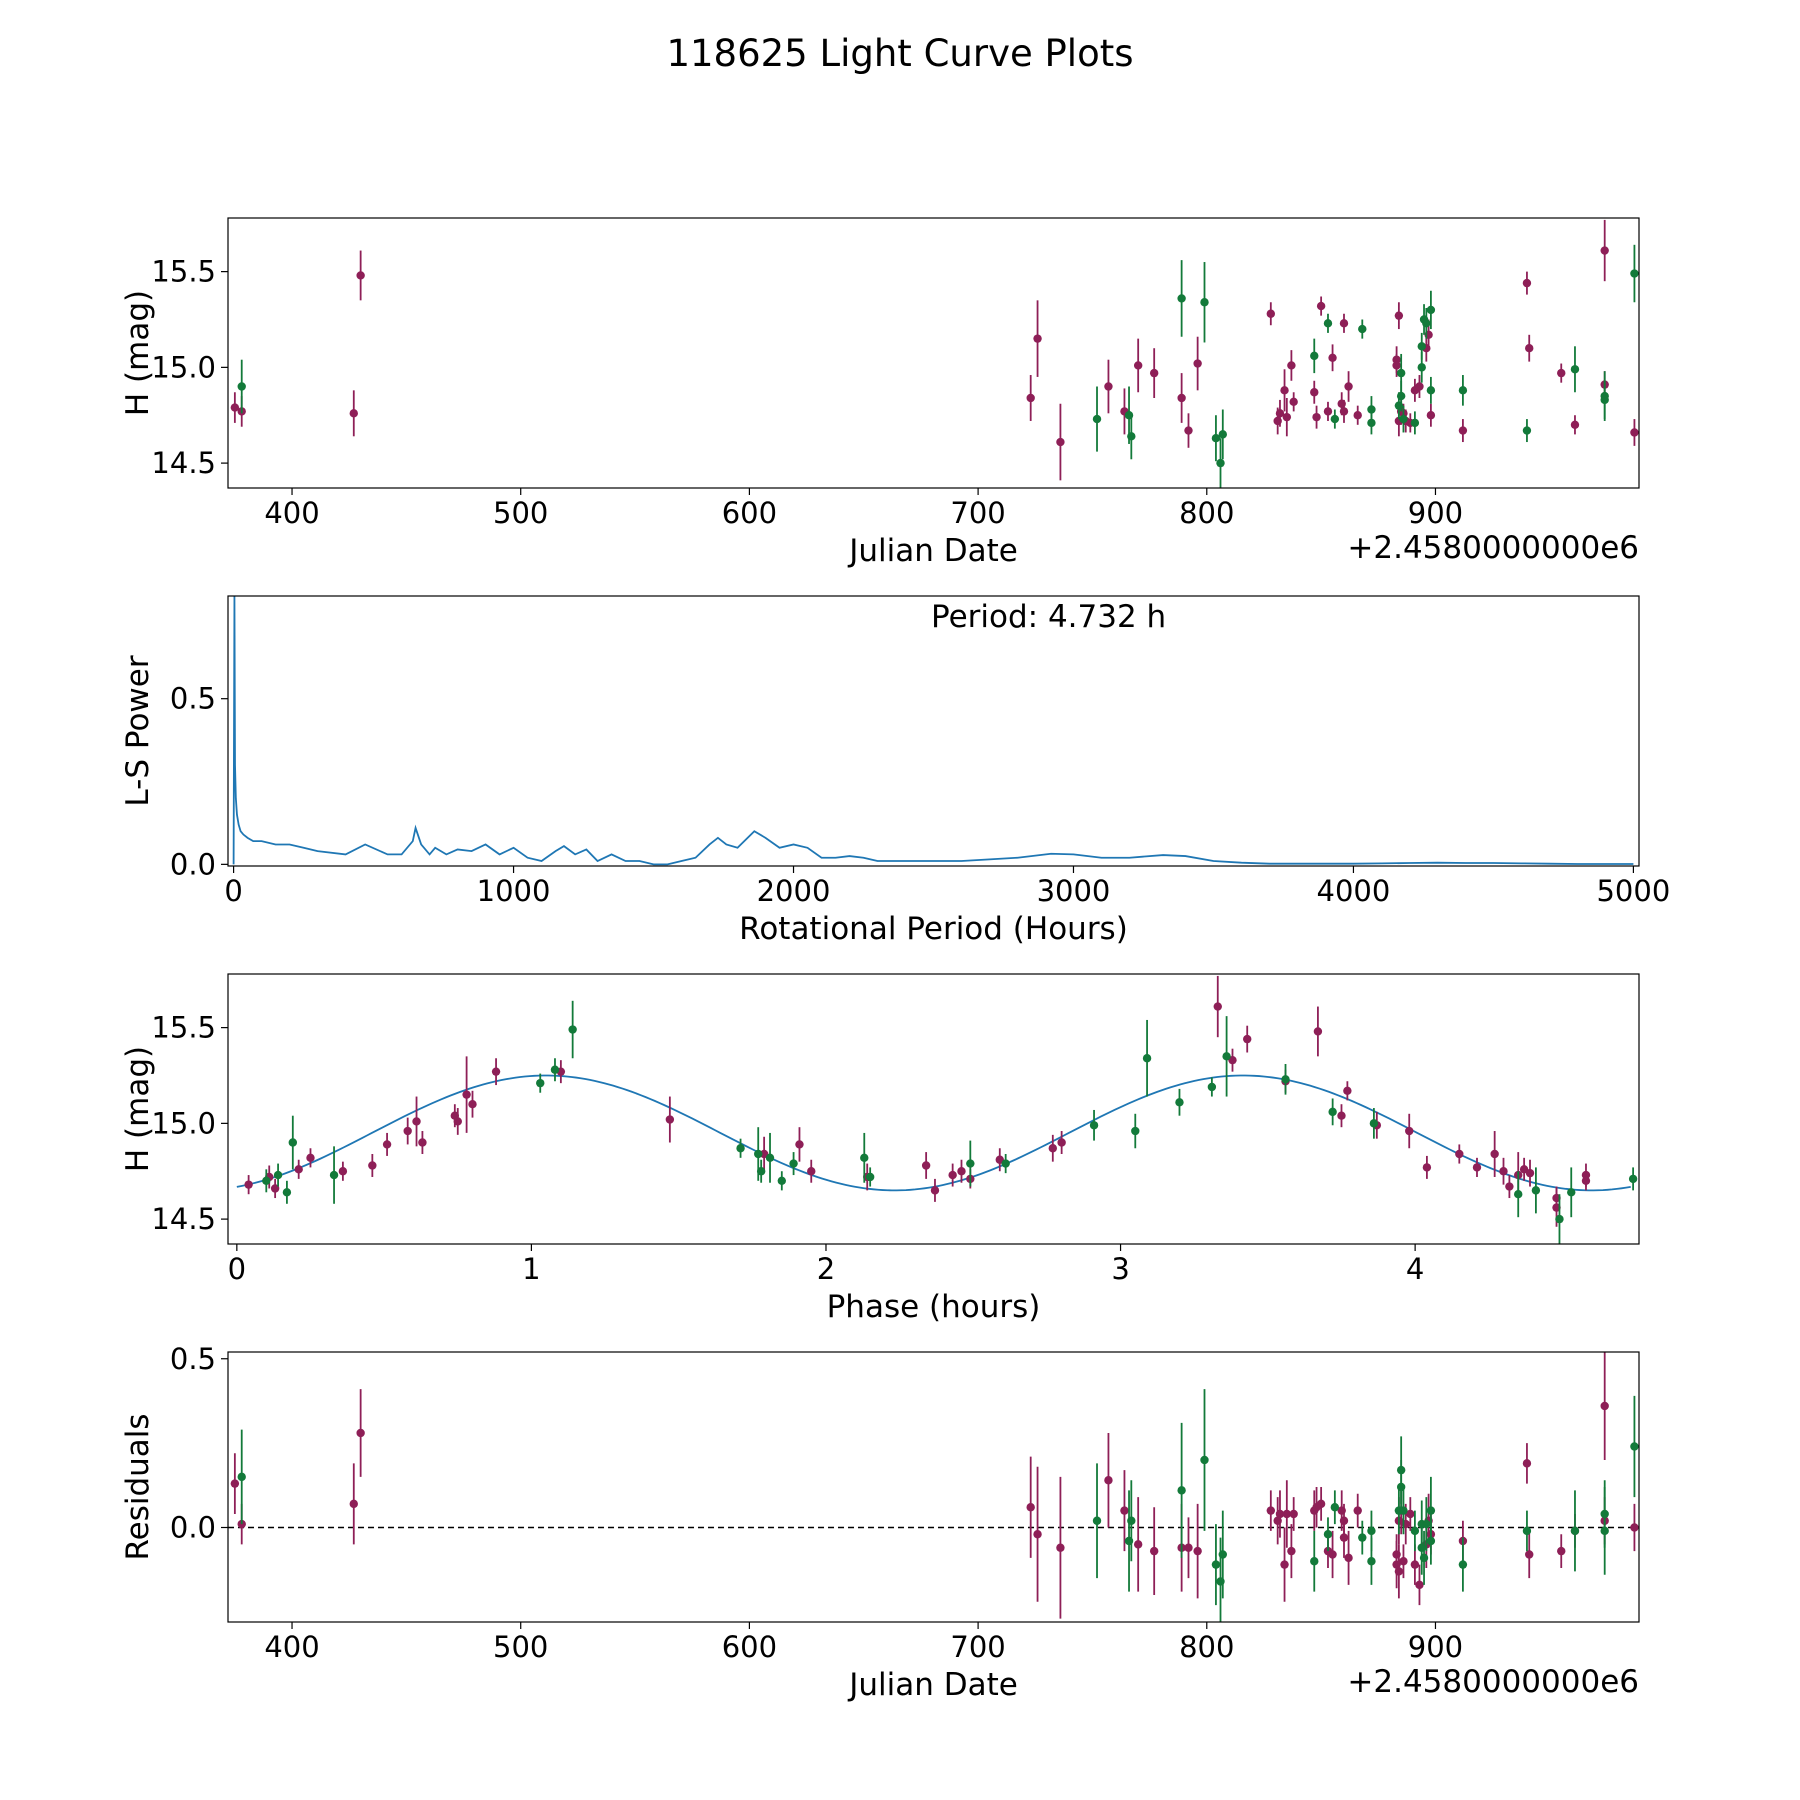  Describe the element at coordinates (1435, 513) in the screenshot. I see `x-tick-label: 900` at that location.